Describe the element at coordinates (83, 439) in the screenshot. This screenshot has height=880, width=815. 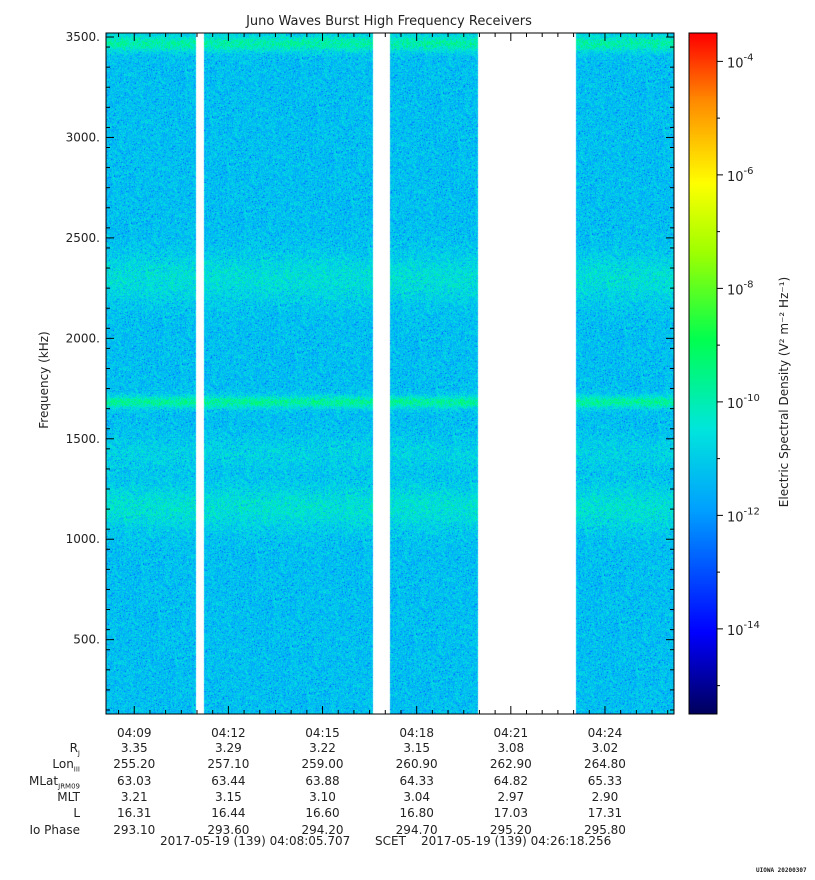
I see `y-tick-label: 1500.` at that location.